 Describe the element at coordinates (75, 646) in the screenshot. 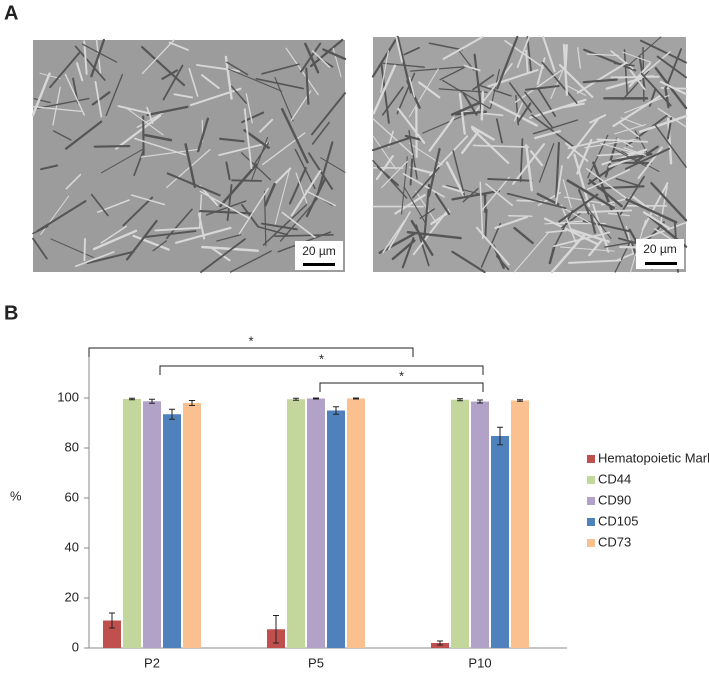

I see `y-tick-label: 0` at that location.